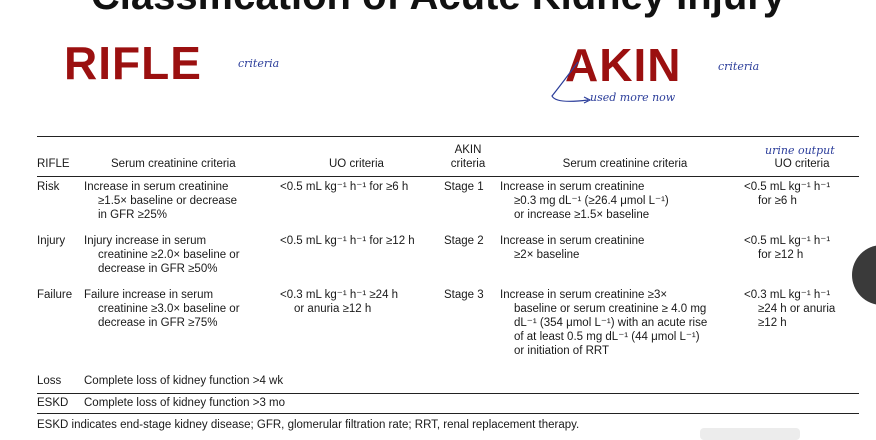 The height and width of the screenshot is (440, 876). Describe the element at coordinates (339, 302) in the screenshot. I see `row-failure-uo: <0.3 mL kg⁻¹ h⁻¹ ≥24 h or anuria ≥12 h` at that location.